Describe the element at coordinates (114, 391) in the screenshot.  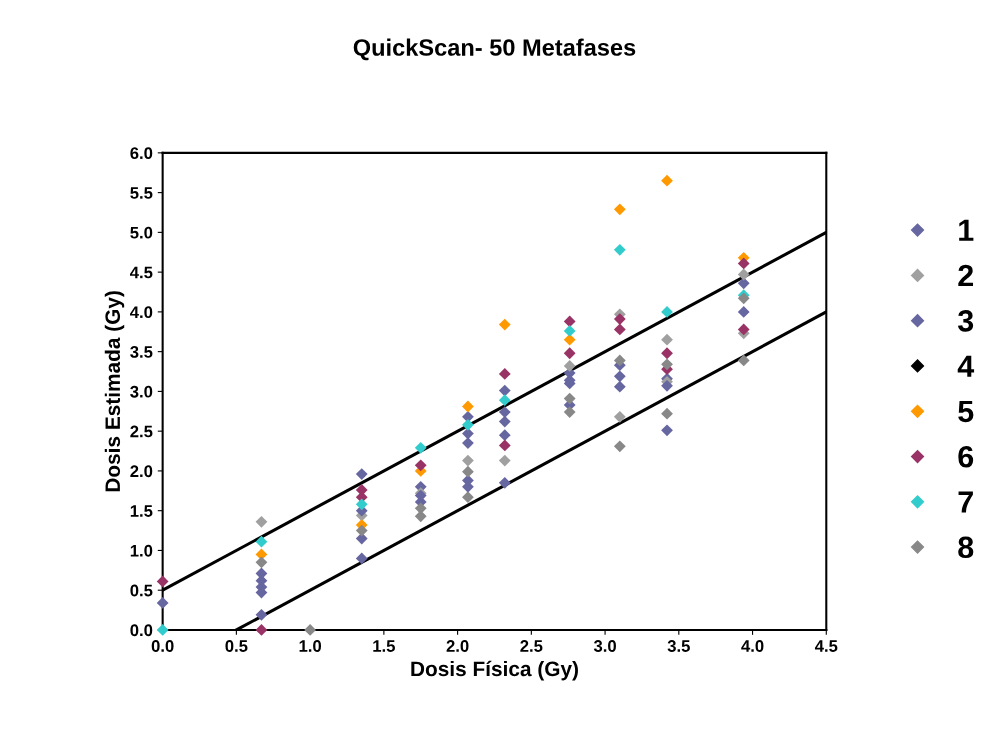
I see `y-axis-title: Dosis Estimada (Gy)` at that location.